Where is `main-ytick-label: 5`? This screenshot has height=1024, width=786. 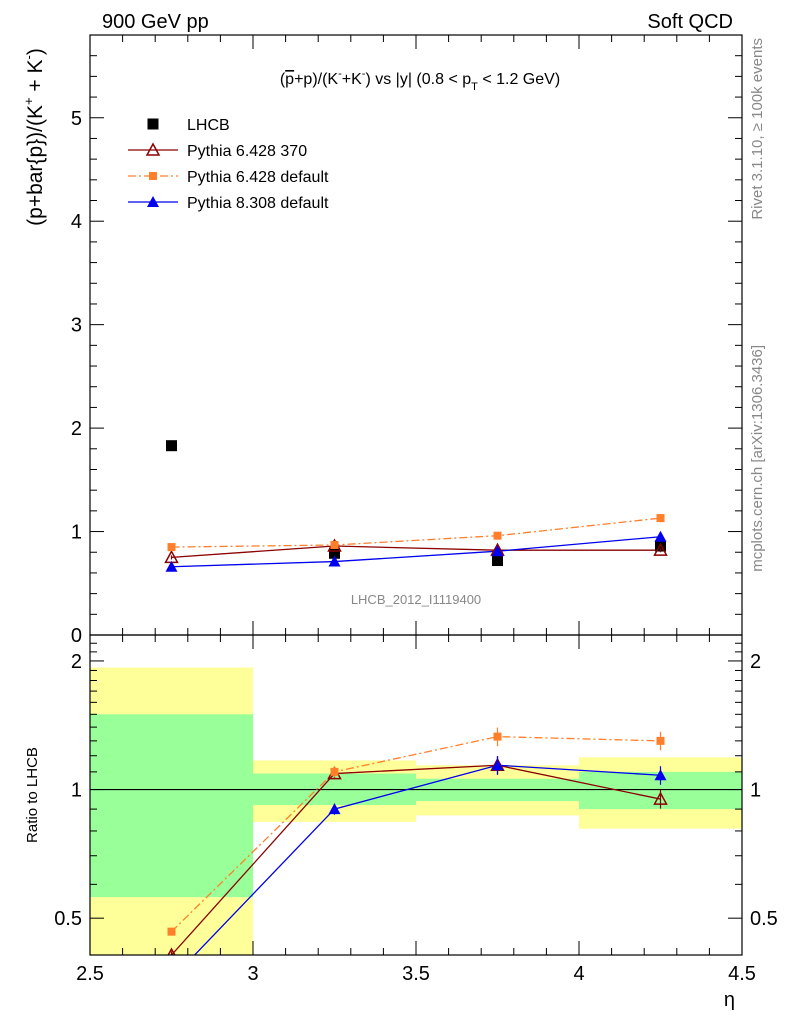
main-ytick-label: 5 is located at coordinates (76, 119).